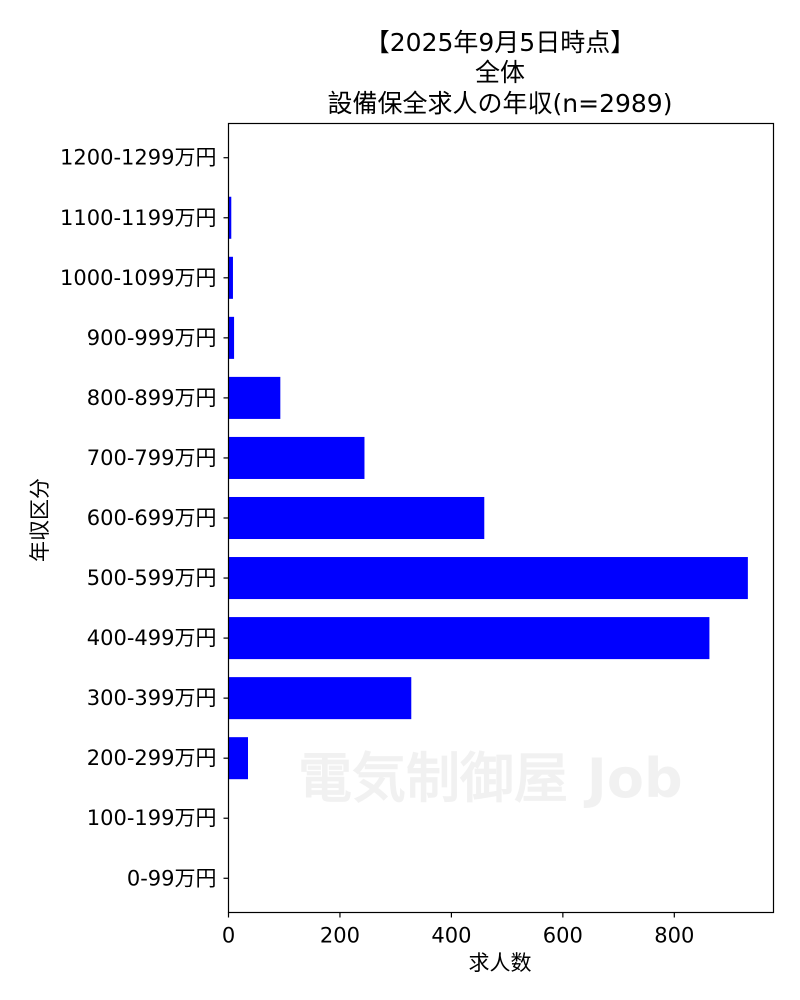 The image size is (800, 1000). What do you see at coordinates (230, 277) in the screenshot?
I see `bar-1000-1099万円` at bounding box center [230, 277].